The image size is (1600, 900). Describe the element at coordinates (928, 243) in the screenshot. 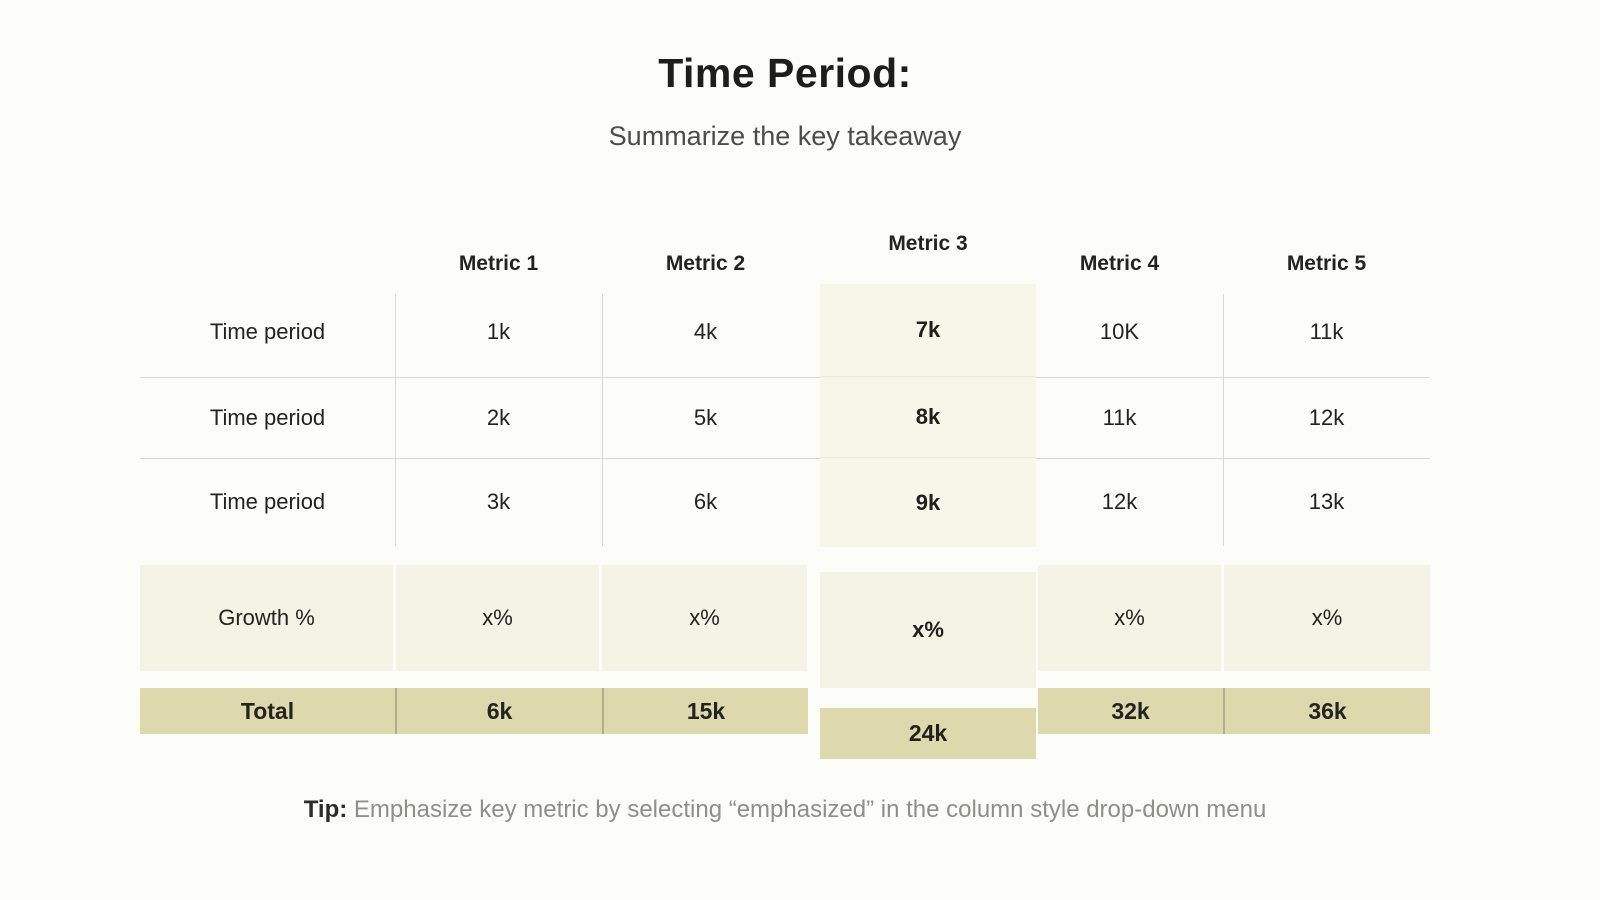

I see `column-header-metric-3: Metric 3` at that location.